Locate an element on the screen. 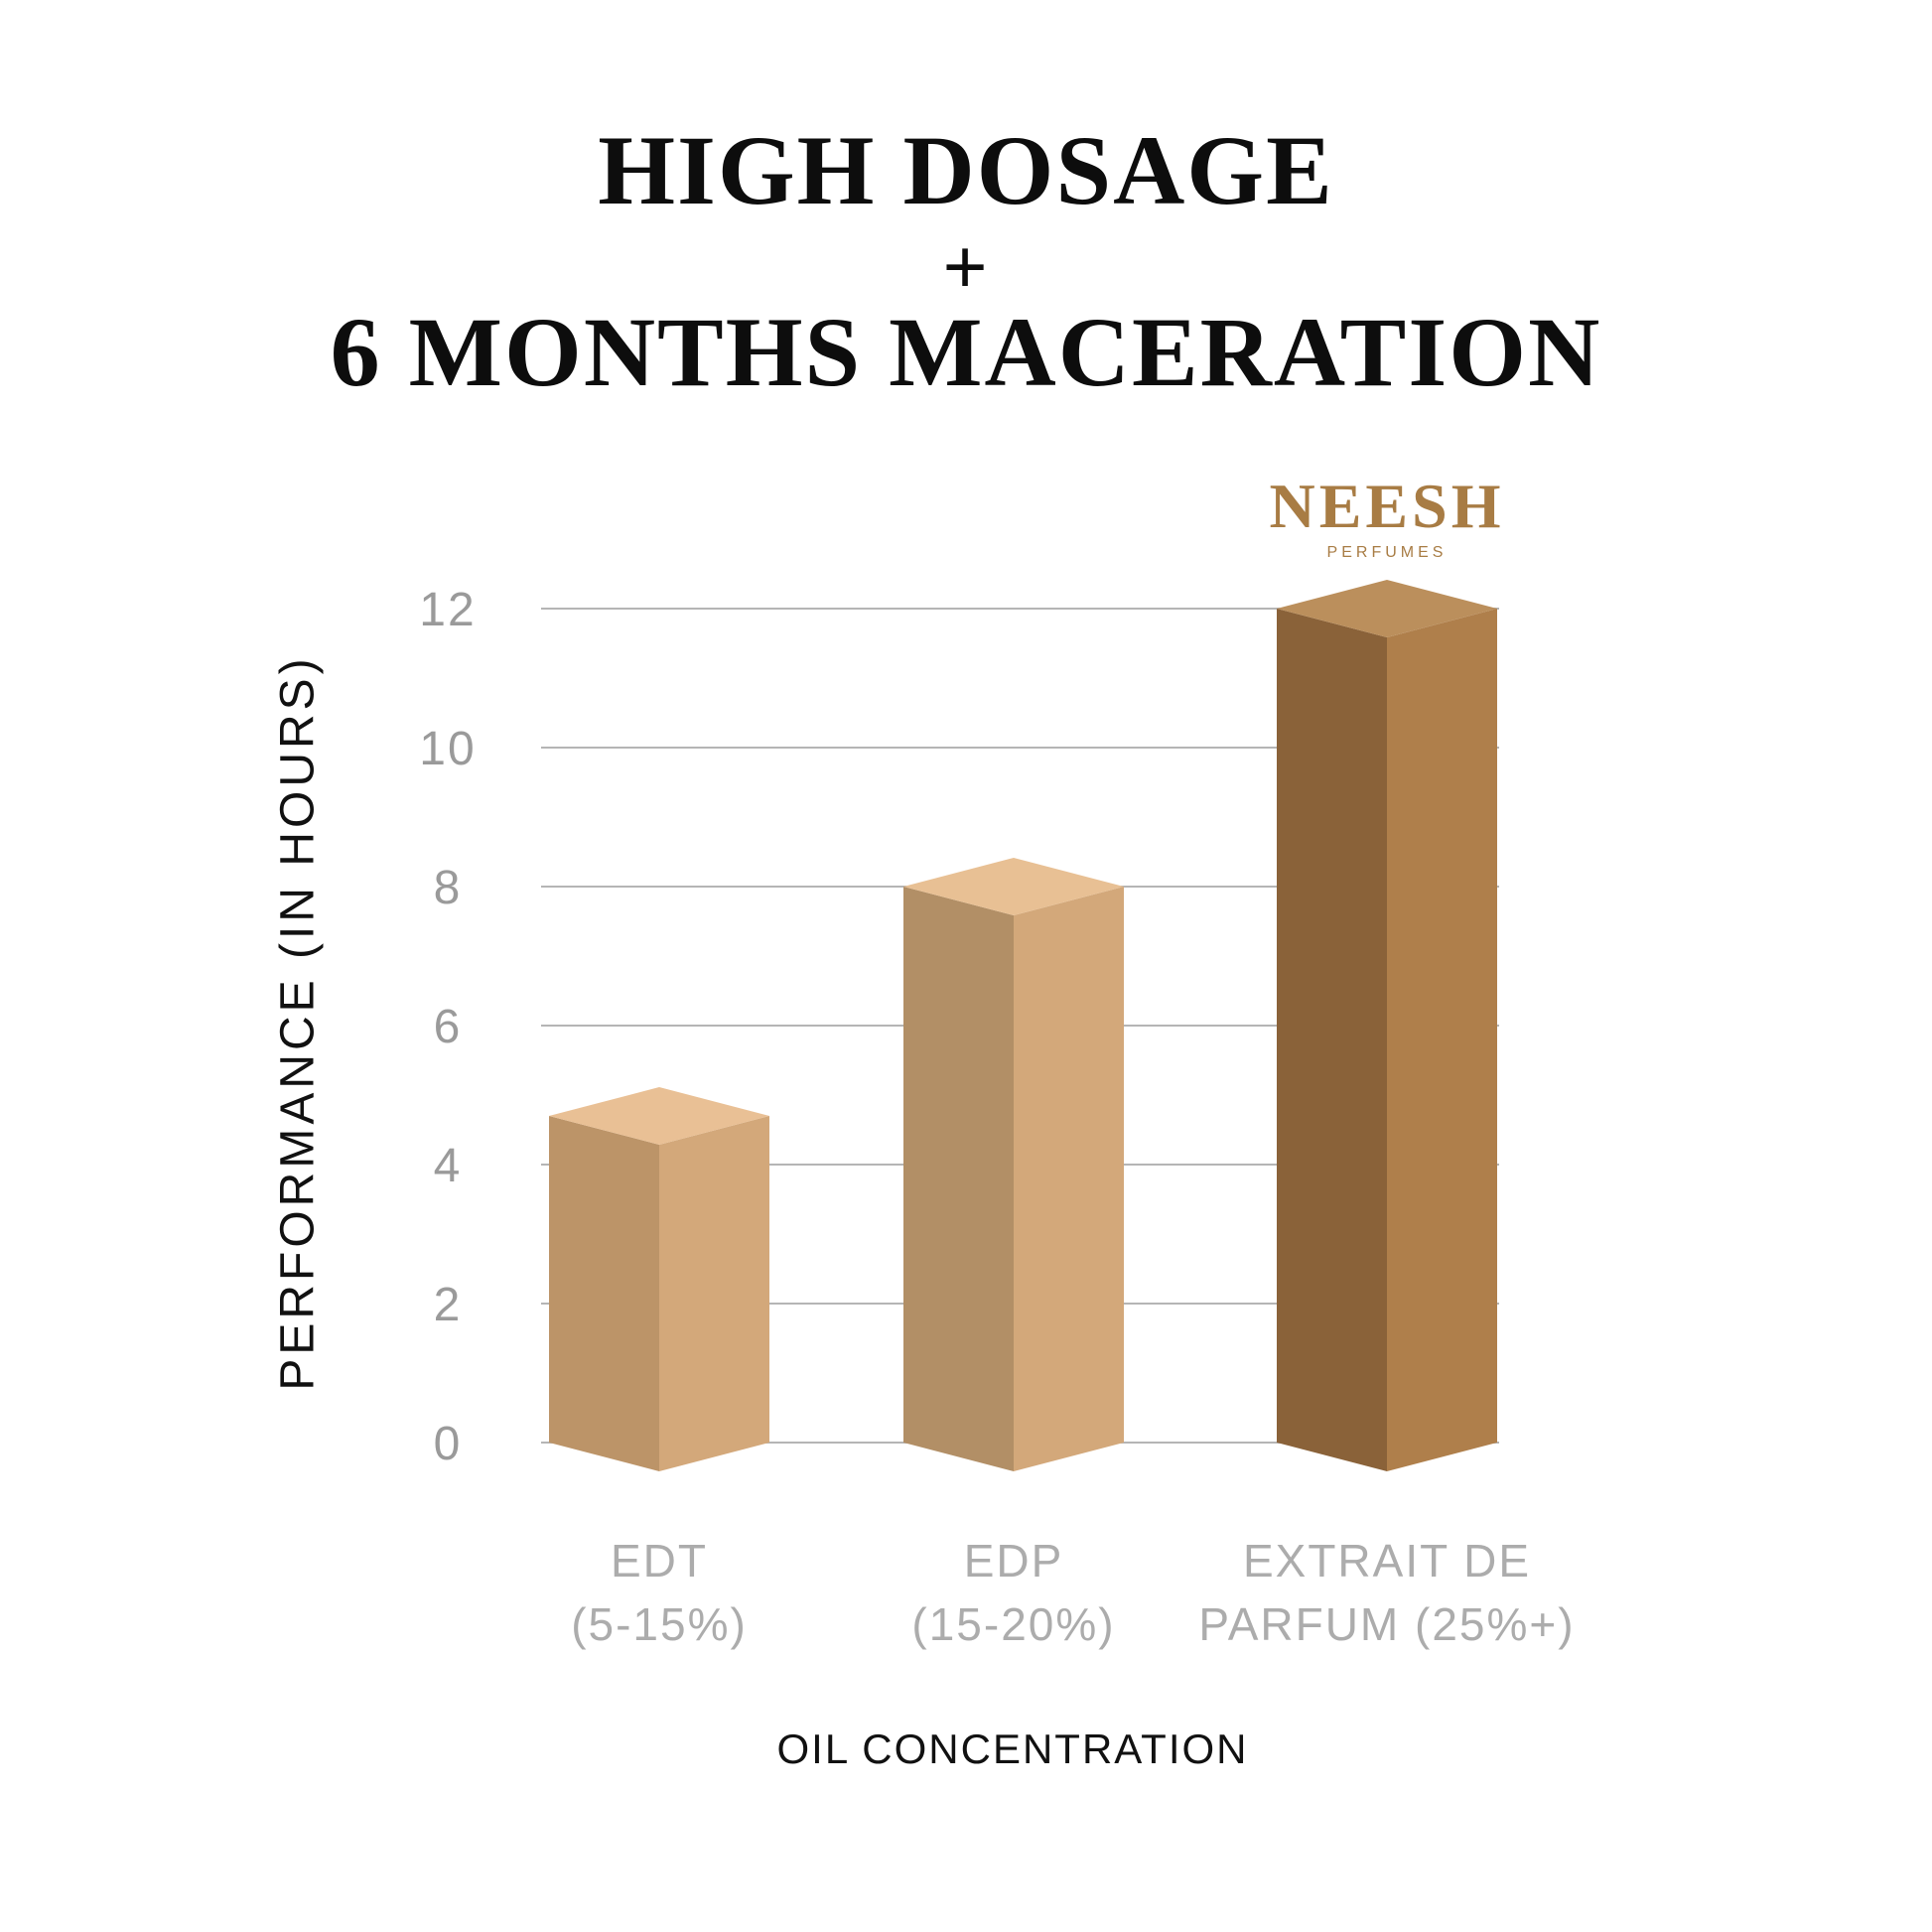 The height and width of the screenshot is (1932, 1932). category-label-line1: EXTRAIT DE is located at coordinates (1387, 1561).